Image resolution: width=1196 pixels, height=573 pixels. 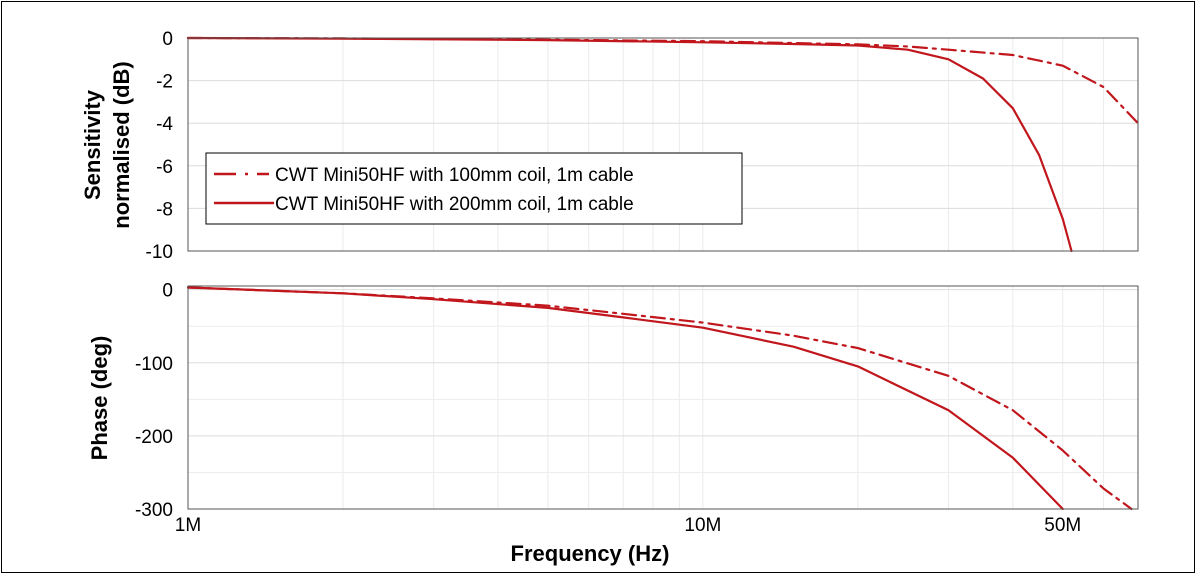 I want to click on y-tick-label: -4, so click(x=164, y=124).